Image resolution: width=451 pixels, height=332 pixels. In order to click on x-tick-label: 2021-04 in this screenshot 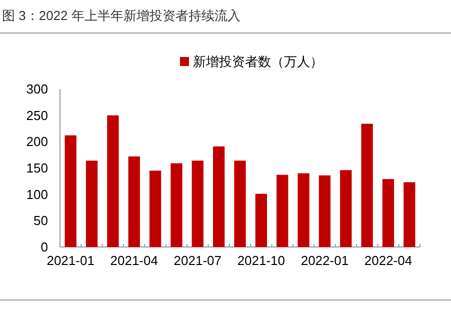, I will do `click(134, 260)`.